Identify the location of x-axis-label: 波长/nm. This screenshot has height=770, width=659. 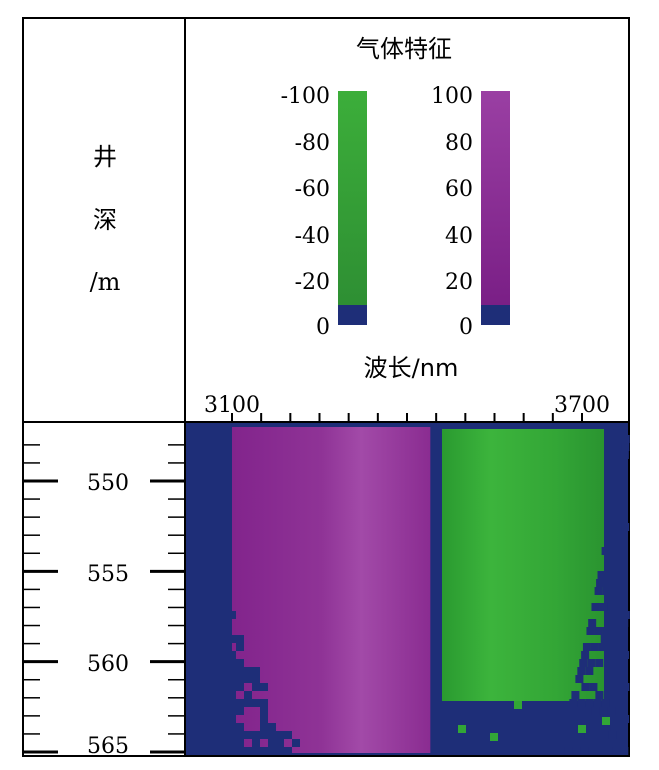
(411, 368).